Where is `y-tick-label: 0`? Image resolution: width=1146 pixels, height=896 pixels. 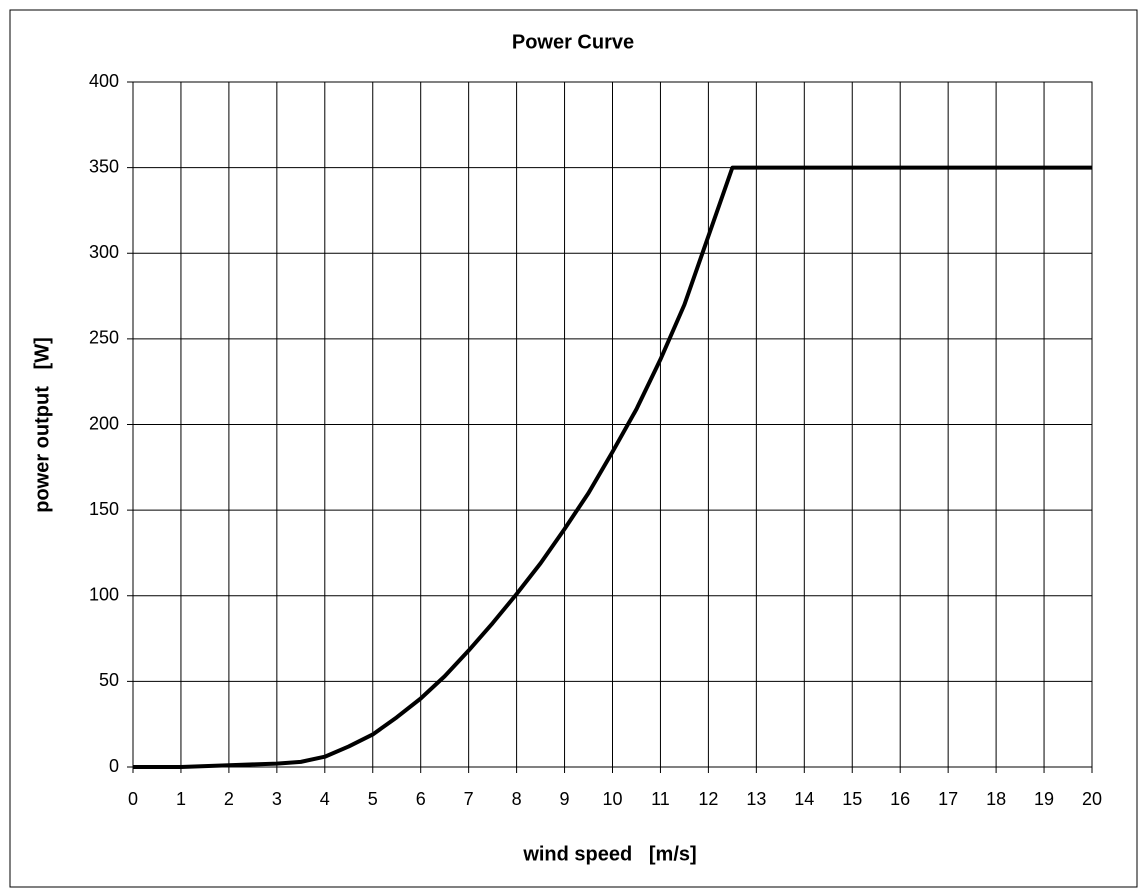
y-tick-label: 0 is located at coordinates (114, 766).